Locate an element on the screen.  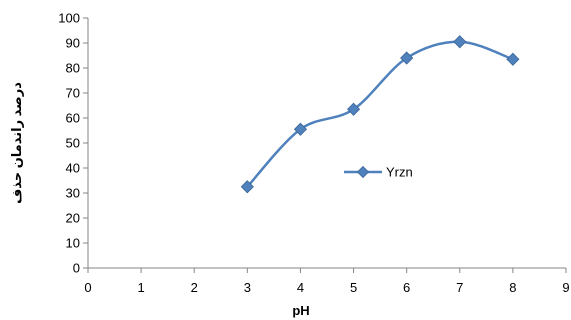
x-tick-label: 3 is located at coordinates (247, 287).